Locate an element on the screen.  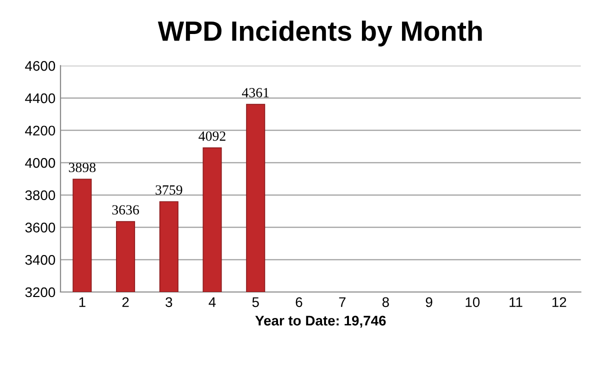
y-tick-label: 4600 is located at coordinates (40, 66).